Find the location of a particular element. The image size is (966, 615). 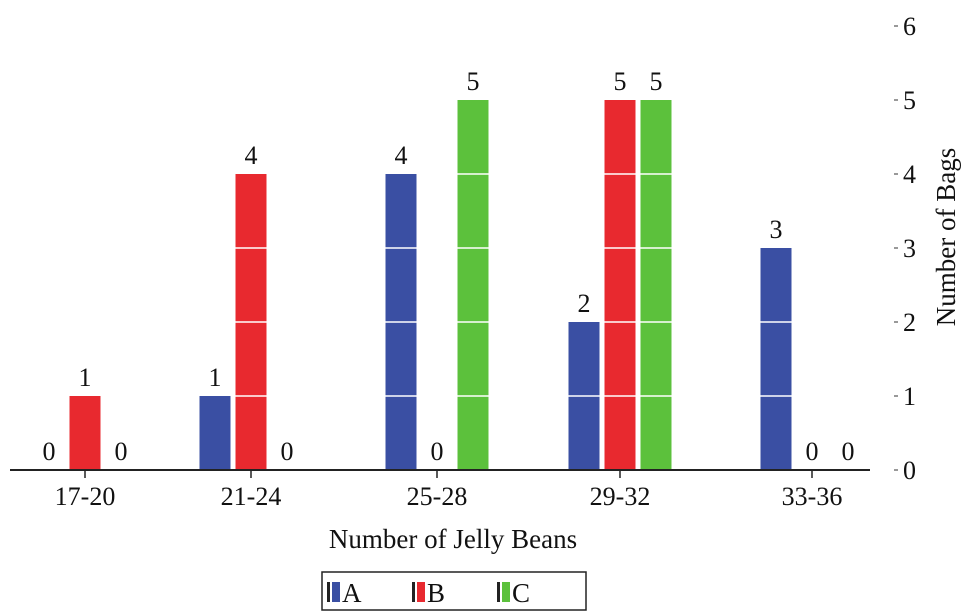

data-label-a-21-24: 1 is located at coordinates (215, 377).